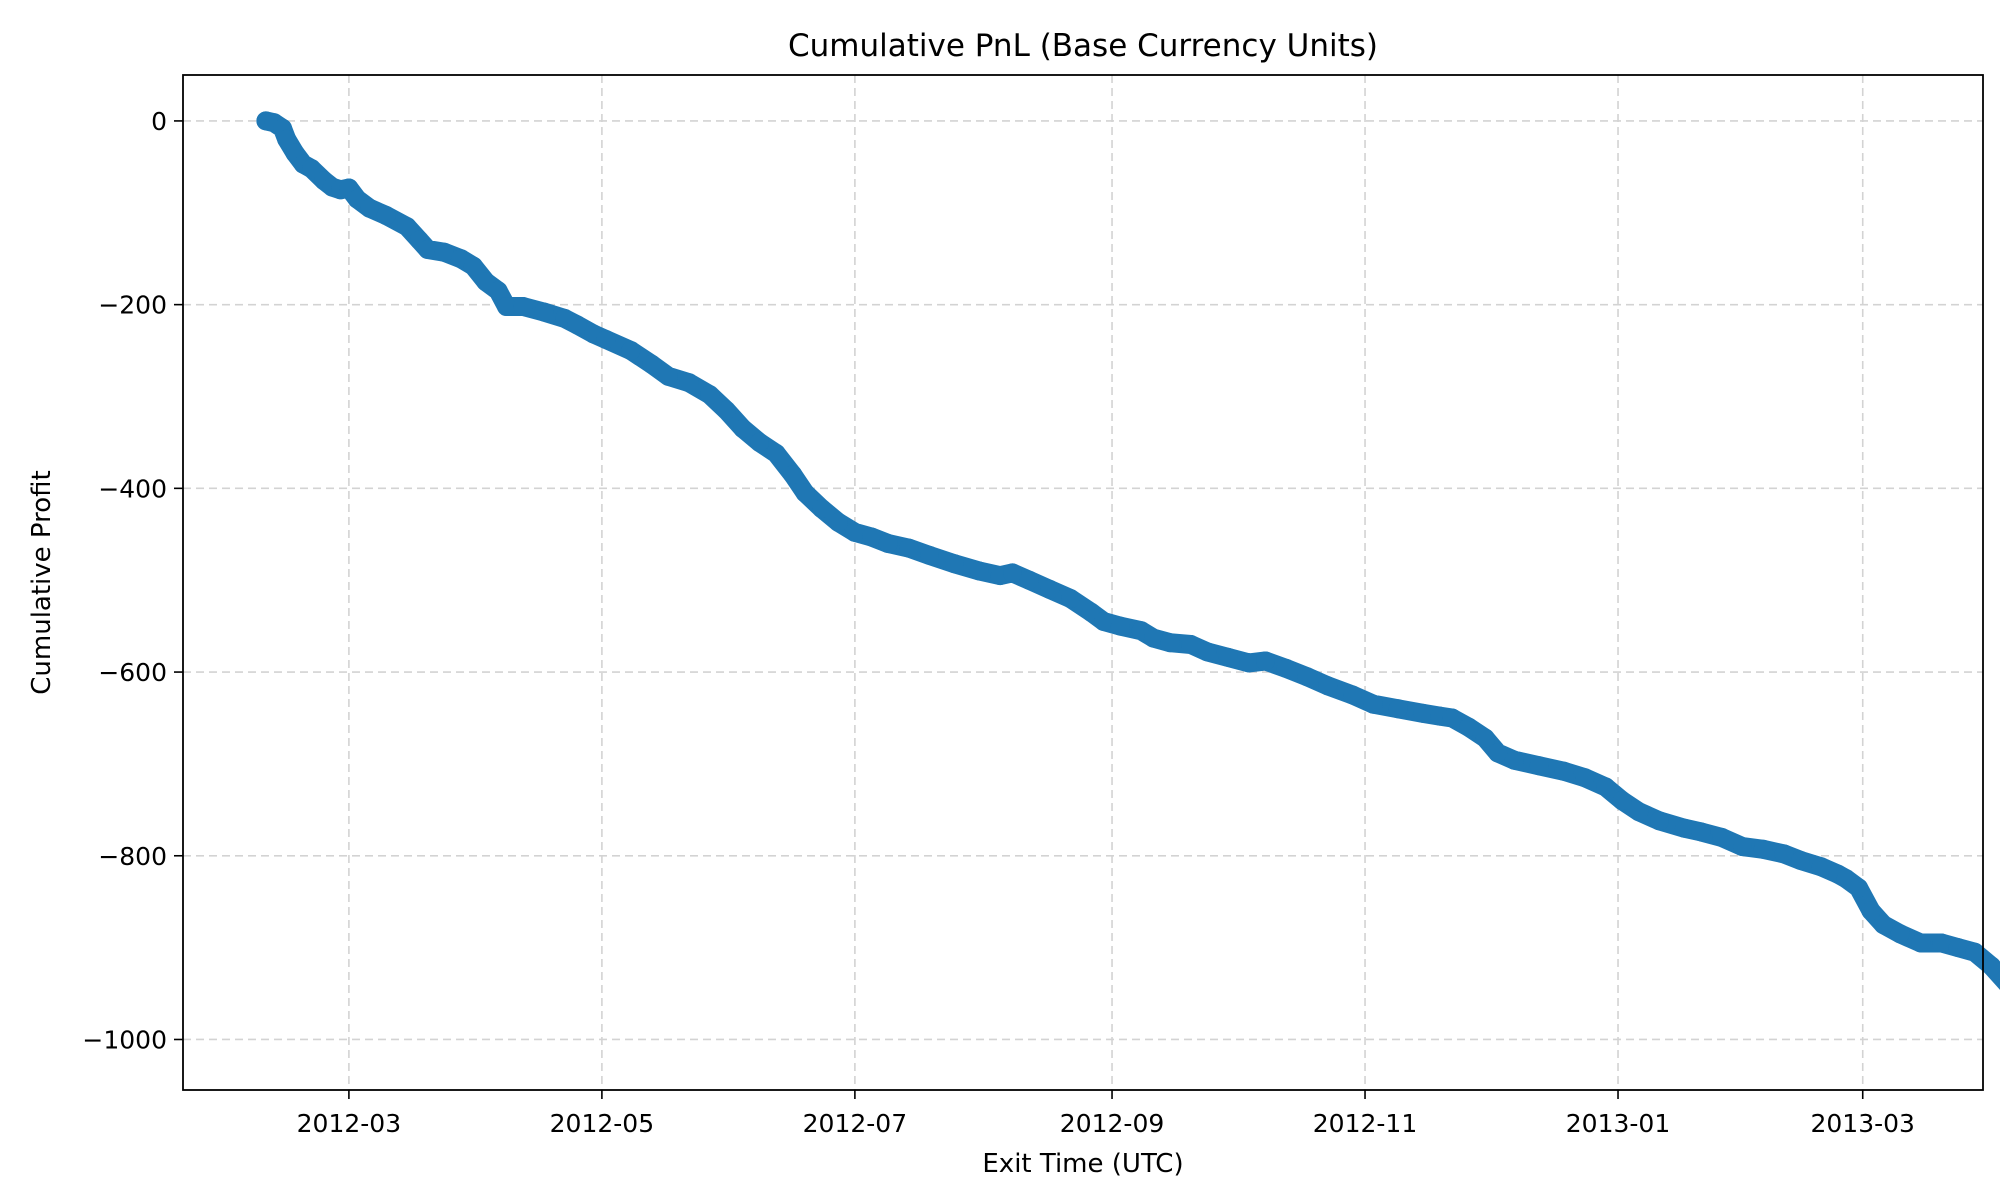 This screenshot has height=1200, width=2000. Describe the element at coordinates (1618, 1123) in the screenshot. I see `x-tick-label: 2013-01` at that location.